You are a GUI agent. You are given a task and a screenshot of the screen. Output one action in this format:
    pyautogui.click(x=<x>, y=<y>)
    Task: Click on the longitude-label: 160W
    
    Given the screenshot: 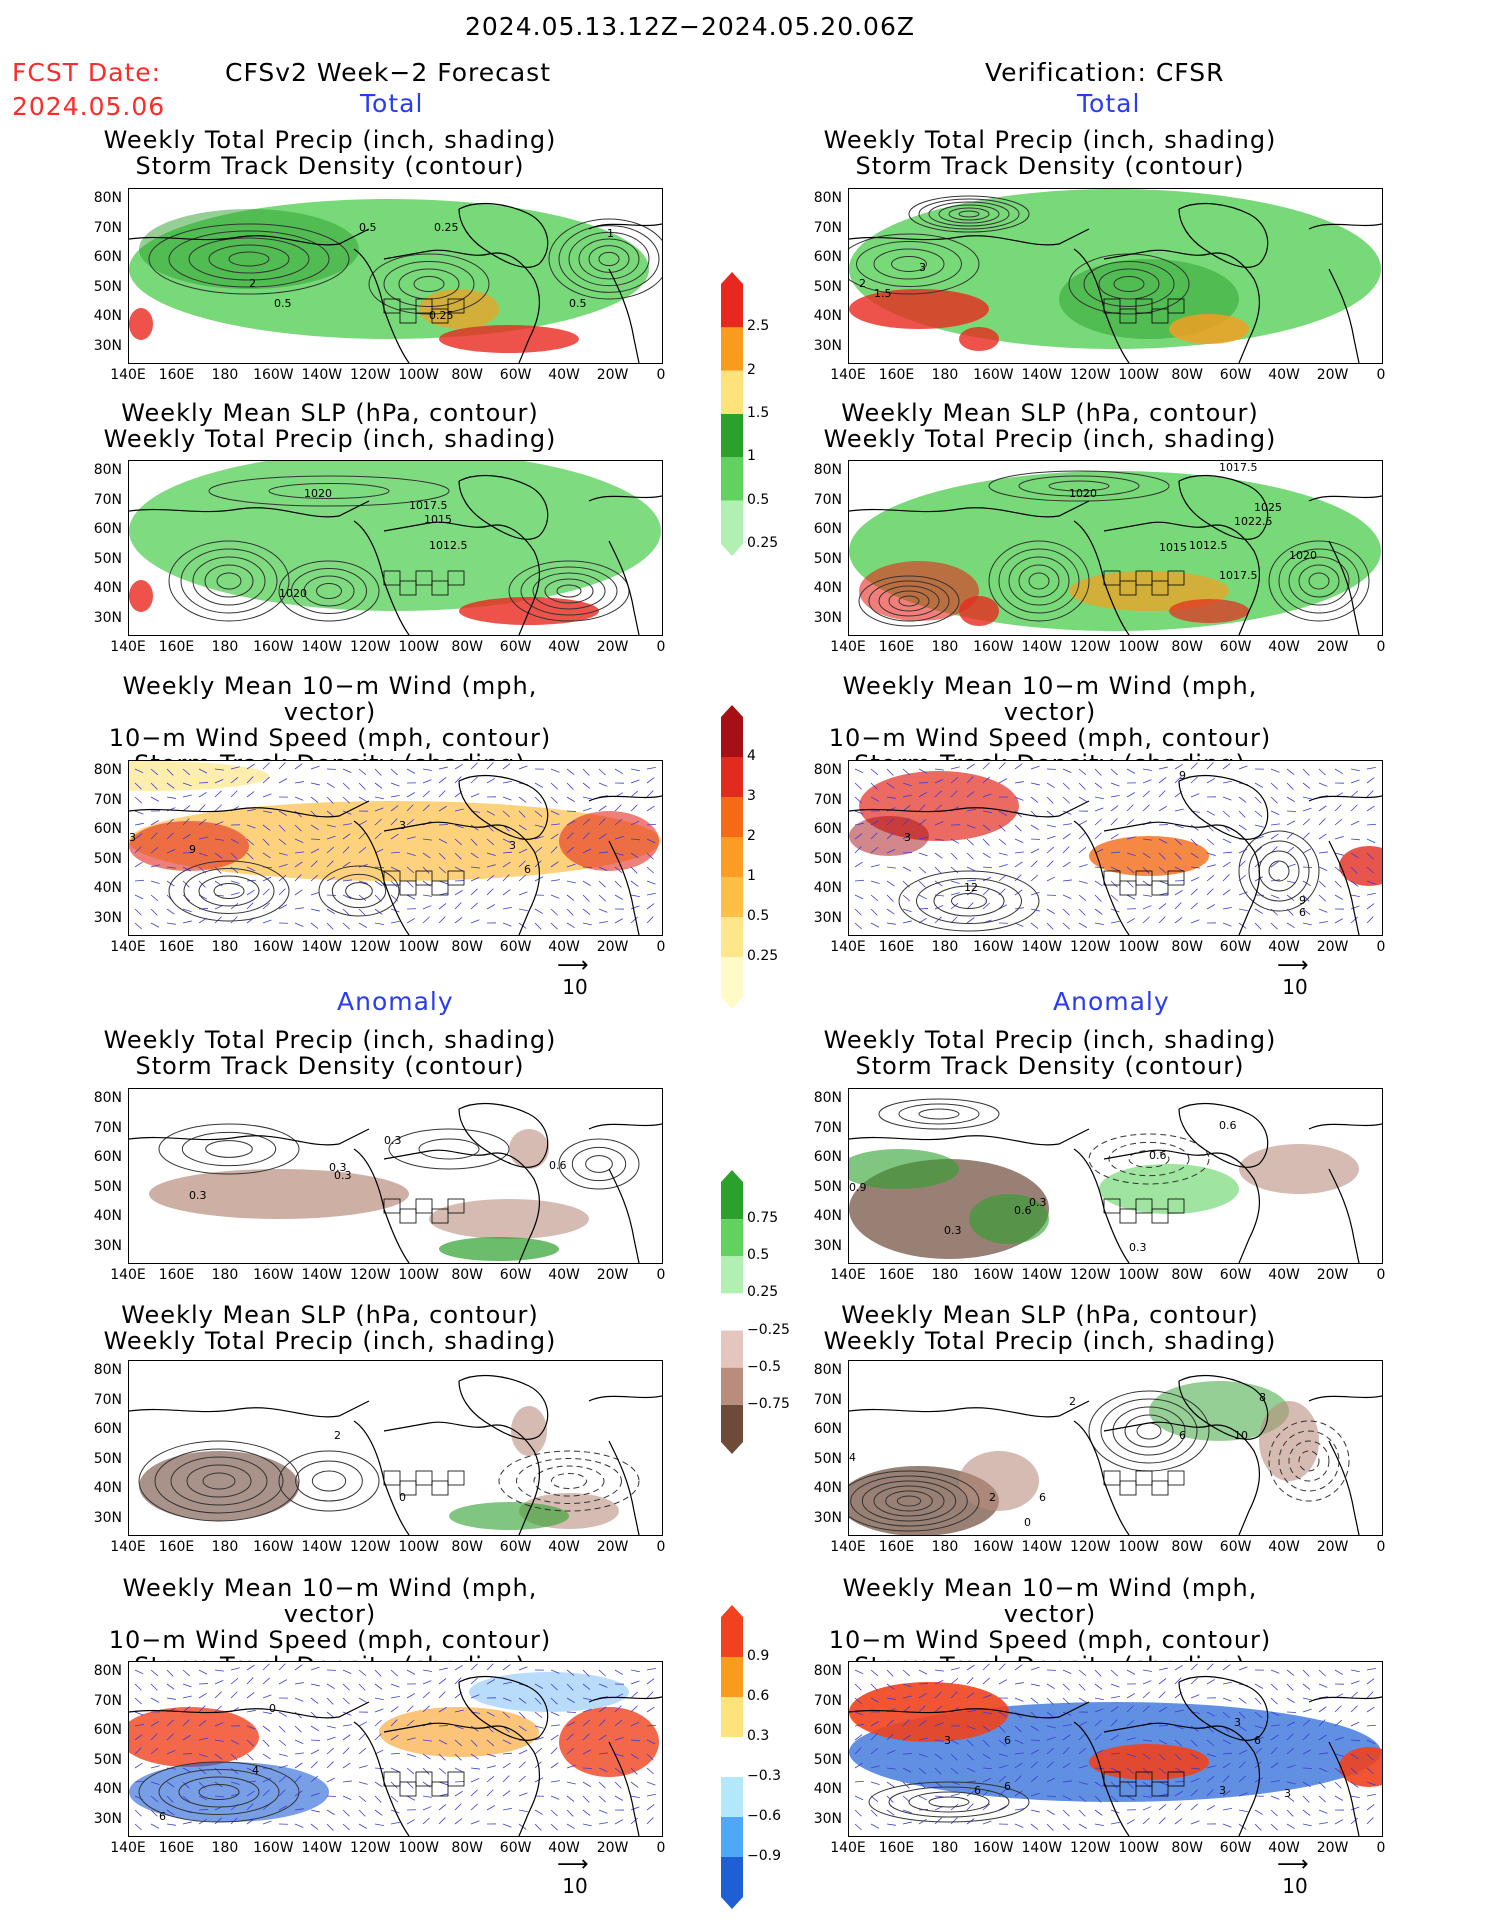 What is the action you would take?
    pyautogui.click(x=273, y=1547)
    